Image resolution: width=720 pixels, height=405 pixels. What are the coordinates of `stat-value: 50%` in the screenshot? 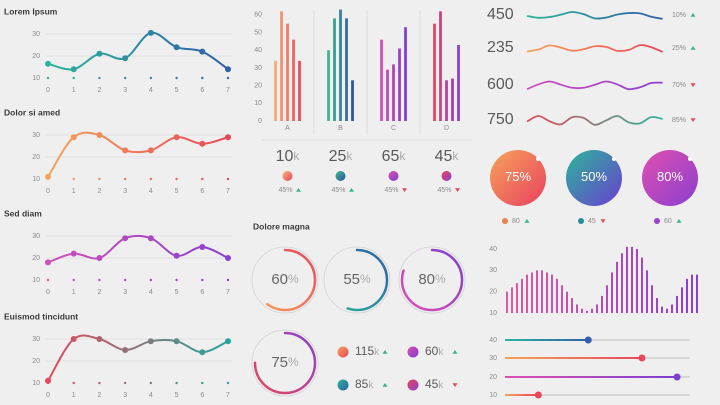 It's located at (594, 176).